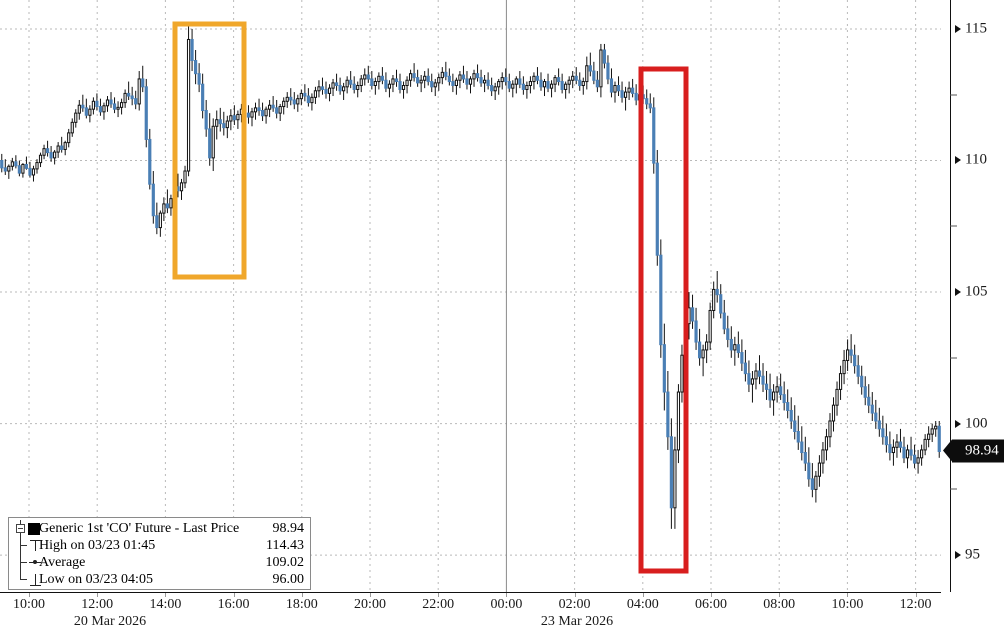 The image size is (1004, 631). What do you see at coordinates (973, 451) in the screenshot?
I see `last-price-marker: 98.94` at bounding box center [973, 451].